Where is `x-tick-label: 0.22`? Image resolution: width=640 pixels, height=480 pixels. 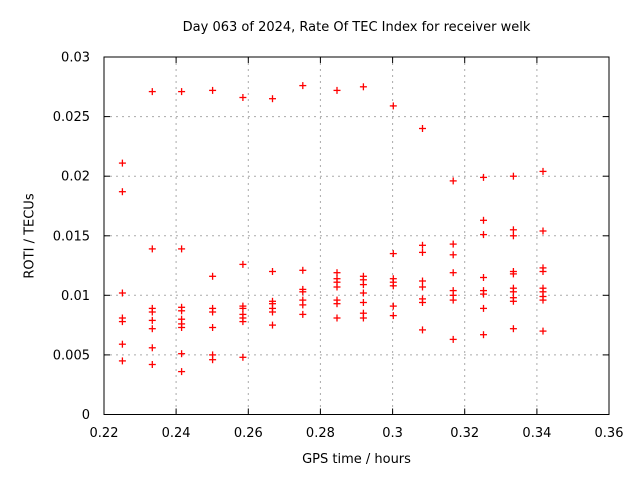 x-tick-label: 0.22 is located at coordinates (104, 433).